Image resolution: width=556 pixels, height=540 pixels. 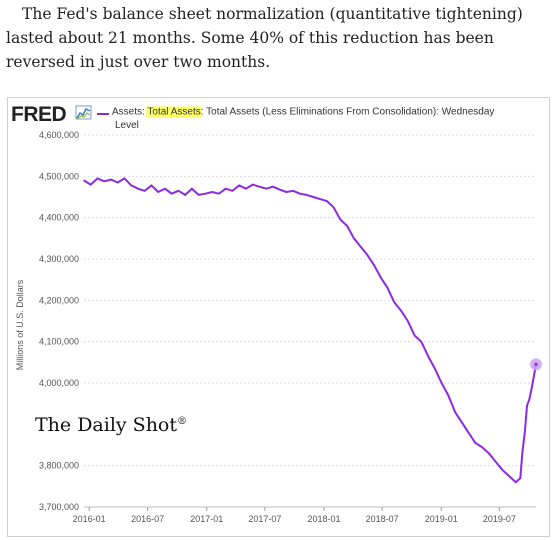 I want to click on endpoint-dot, so click(x=536, y=364).